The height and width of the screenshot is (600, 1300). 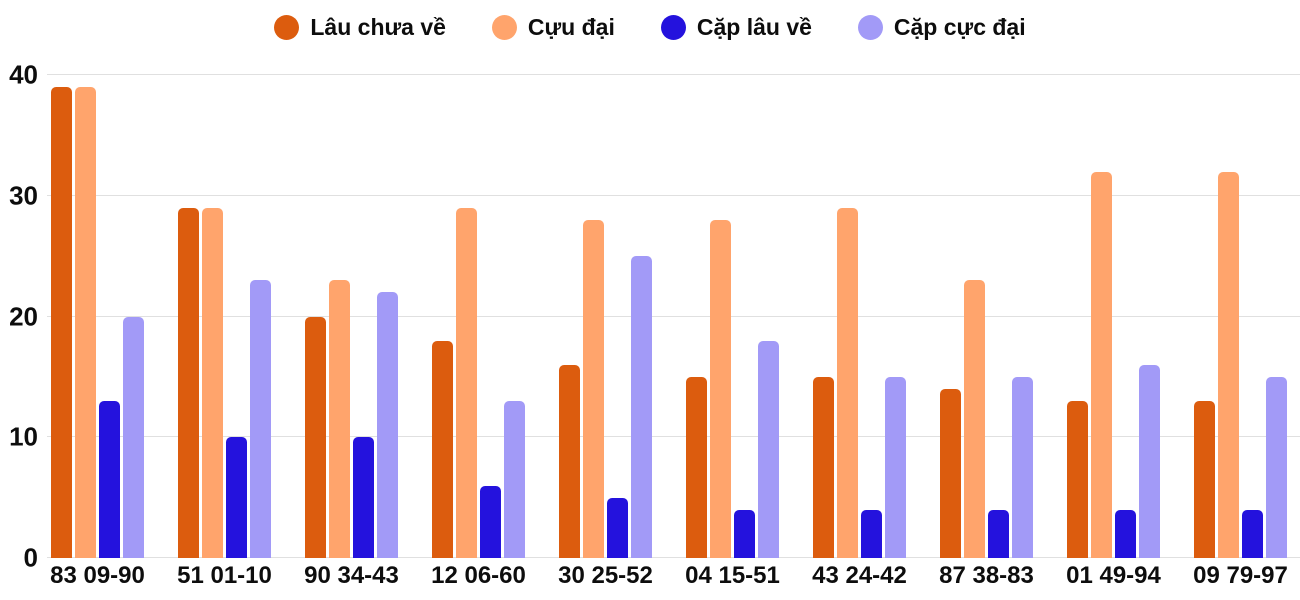 I want to click on y-axis-tick-label: 40, so click(x=23, y=74).